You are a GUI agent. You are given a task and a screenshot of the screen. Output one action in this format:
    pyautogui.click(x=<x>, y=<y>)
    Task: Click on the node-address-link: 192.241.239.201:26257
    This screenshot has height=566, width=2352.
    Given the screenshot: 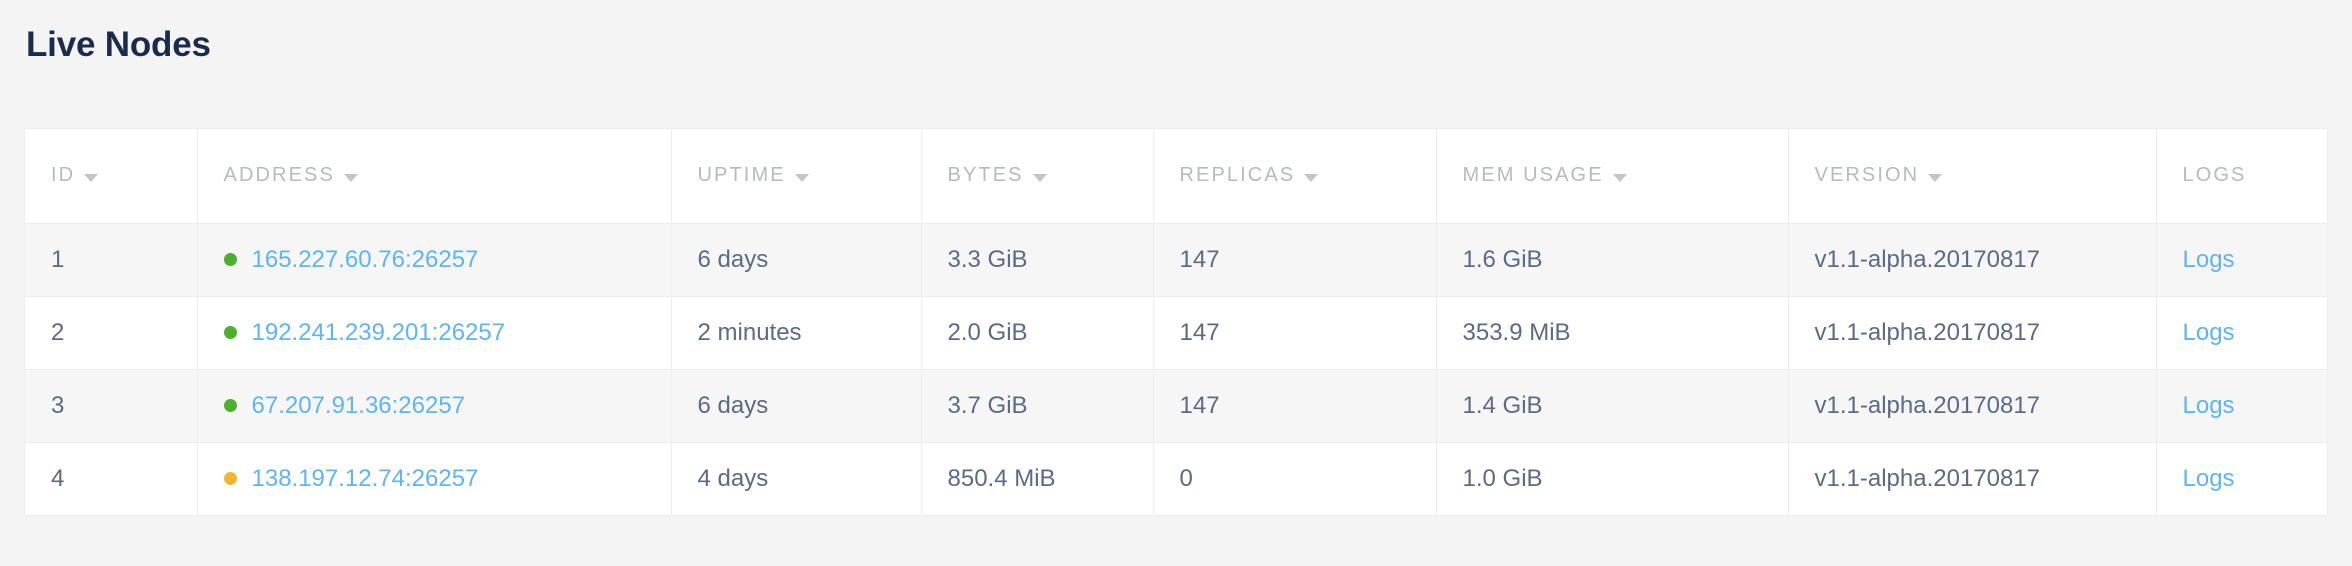 What is the action you would take?
    pyautogui.click(x=378, y=332)
    